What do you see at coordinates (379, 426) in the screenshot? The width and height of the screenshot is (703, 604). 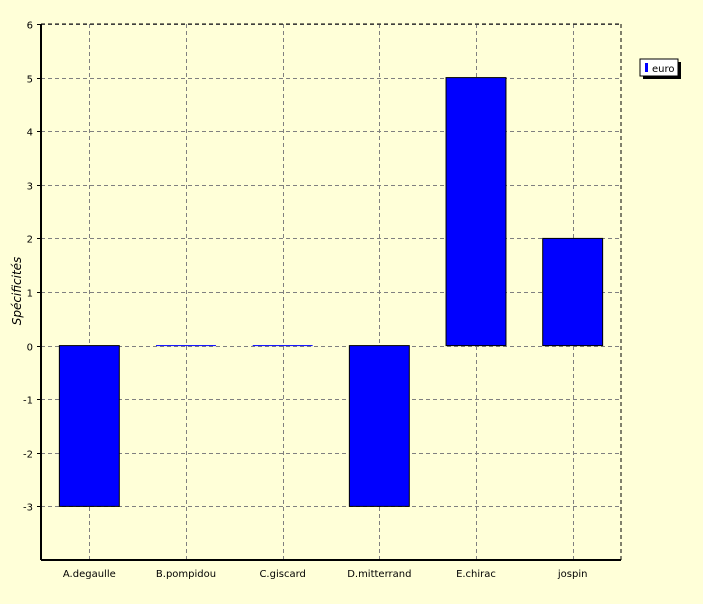 I see `bar-D.mitterrand` at bounding box center [379, 426].